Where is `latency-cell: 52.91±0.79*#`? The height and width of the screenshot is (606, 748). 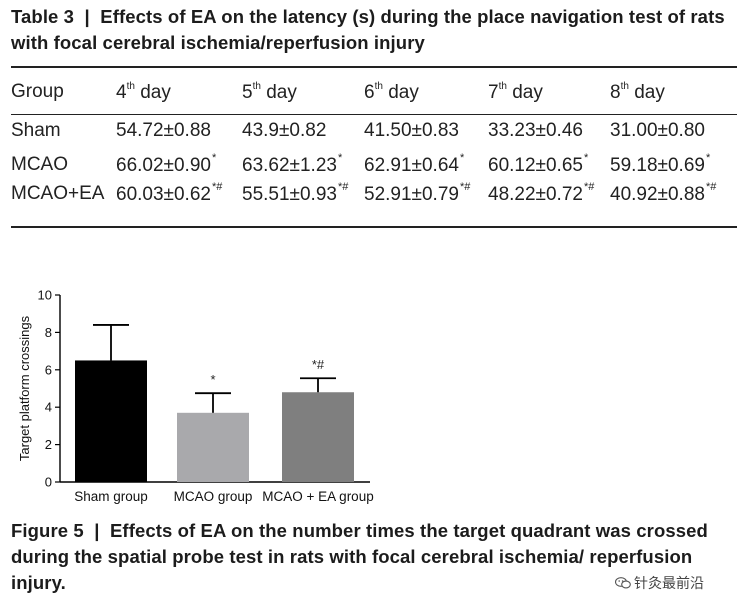 latency-cell: 52.91±0.79*# is located at coordinates (417, 193).